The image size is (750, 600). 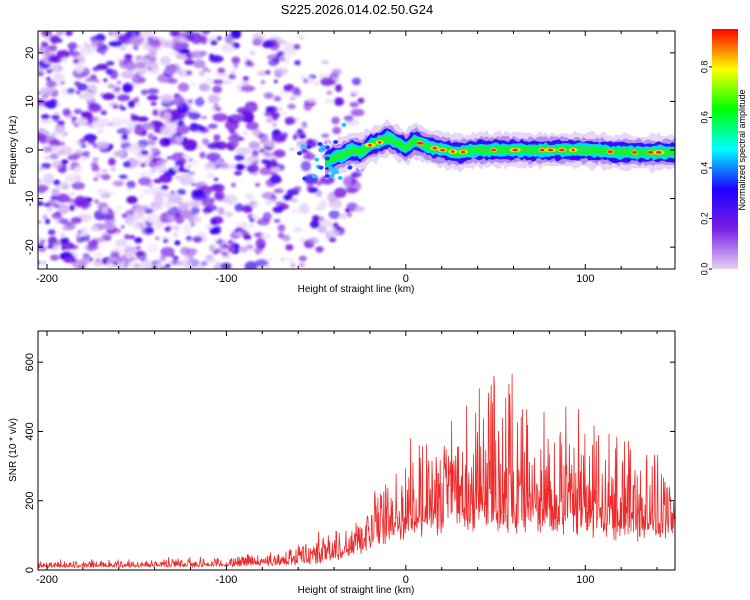 I want to click on spectrogram-ridge, so click(x=485, y=149).